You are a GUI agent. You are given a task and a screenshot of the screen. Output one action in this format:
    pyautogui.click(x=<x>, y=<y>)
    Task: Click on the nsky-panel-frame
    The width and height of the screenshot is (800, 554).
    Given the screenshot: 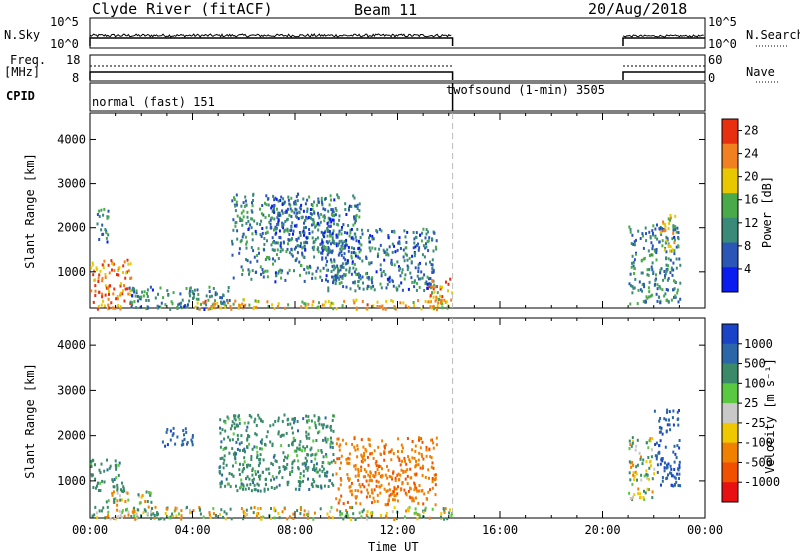 What is the action you would take?
    pyautogui.click(x=397, y=33)
    